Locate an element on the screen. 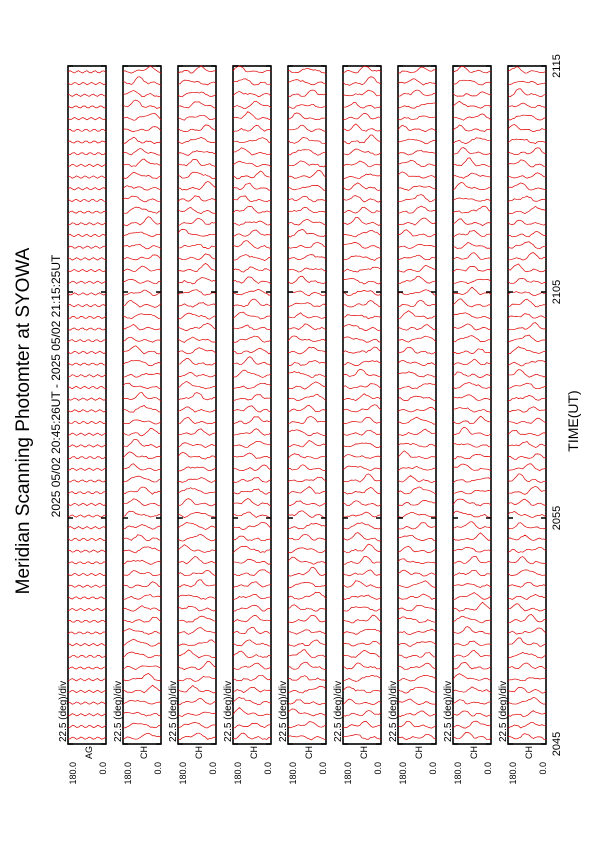 This screenshot has width=595, height=842. chart-title: Meridian Scanning Photomter at SYOWA is located at coordinates (23, 420).